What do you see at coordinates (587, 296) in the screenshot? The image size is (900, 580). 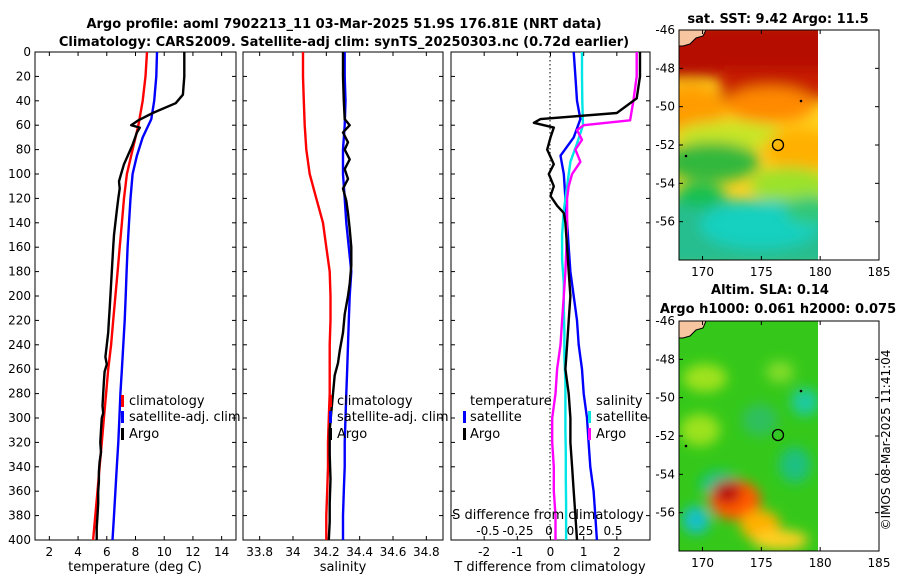 I see `series-line-temperature-argo` at bounding box center [587, 296].